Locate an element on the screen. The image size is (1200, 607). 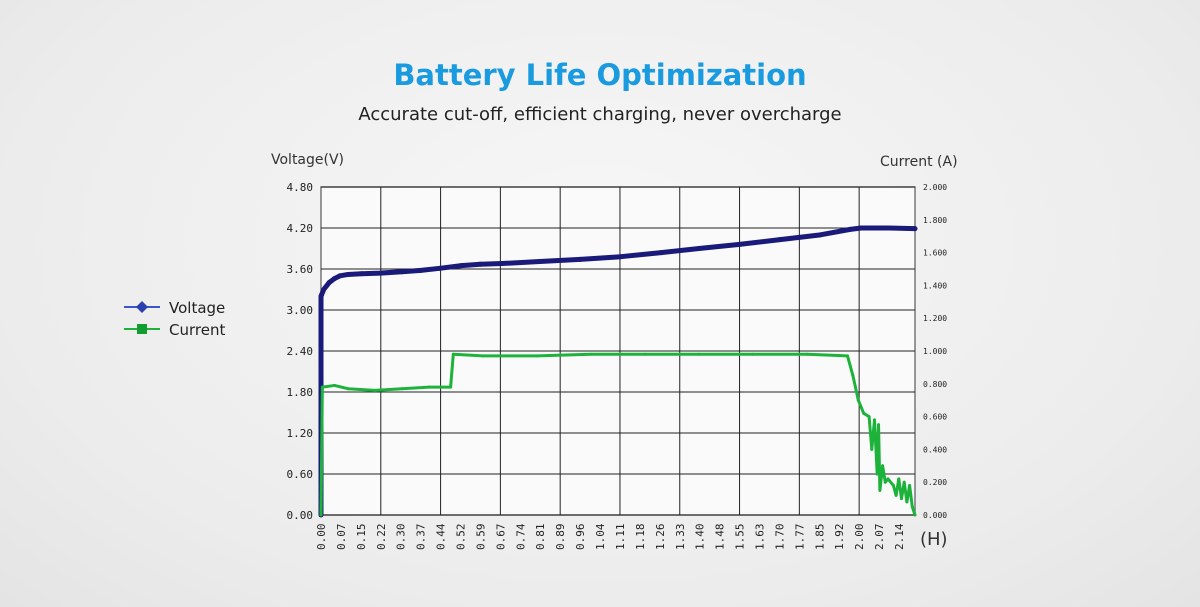
y-axis-label: Voltage(V) is located at coordinates (307, 160).